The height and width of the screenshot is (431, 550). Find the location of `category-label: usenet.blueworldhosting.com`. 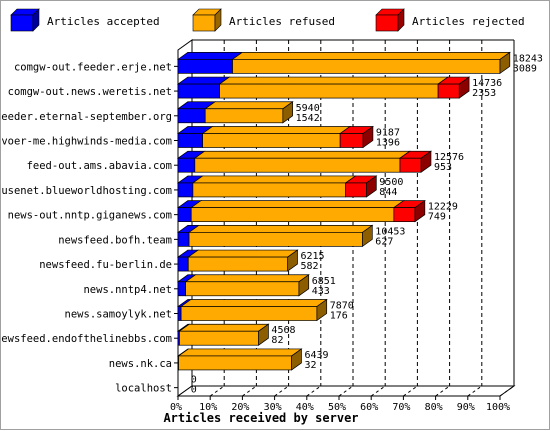

category-label: usenet.blueworldhosting.com is located at coordinates (86, 191).